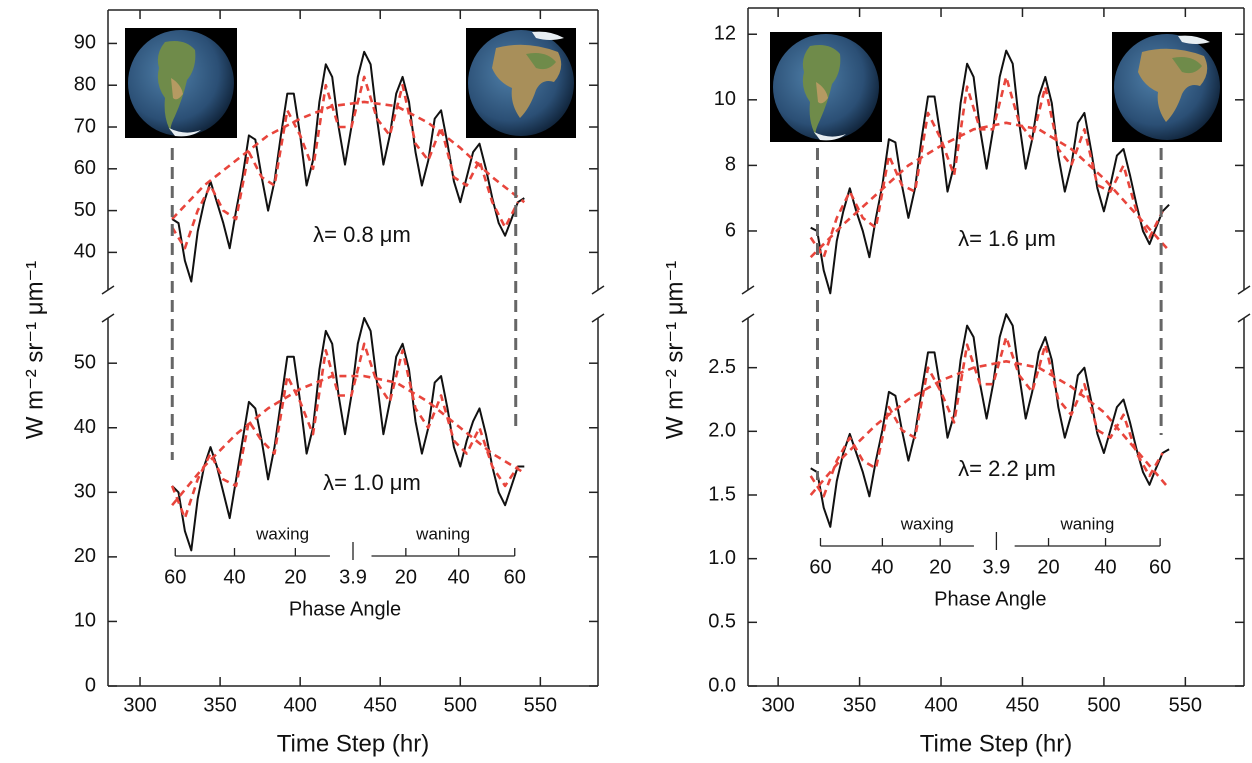 This screenshot has width=1252, height=763. Describe the element at coordinates (722, 431) in the screenshot. I see `y-tick-label: 2.0` at that location.